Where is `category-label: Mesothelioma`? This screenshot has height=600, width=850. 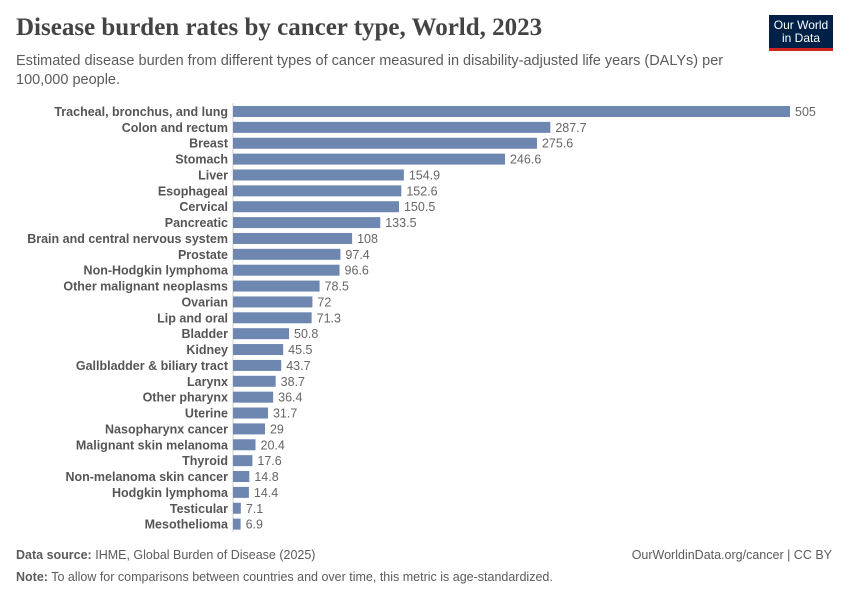
category-label: Mesothelioma is located at coordinates (187, 525).